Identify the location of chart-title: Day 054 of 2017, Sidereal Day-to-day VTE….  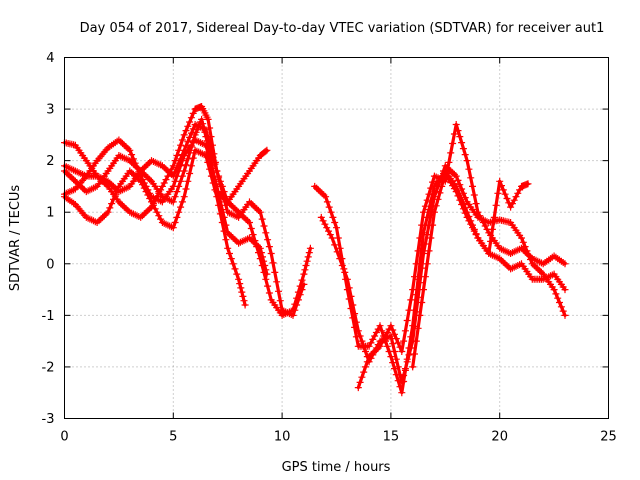
(342, 28).